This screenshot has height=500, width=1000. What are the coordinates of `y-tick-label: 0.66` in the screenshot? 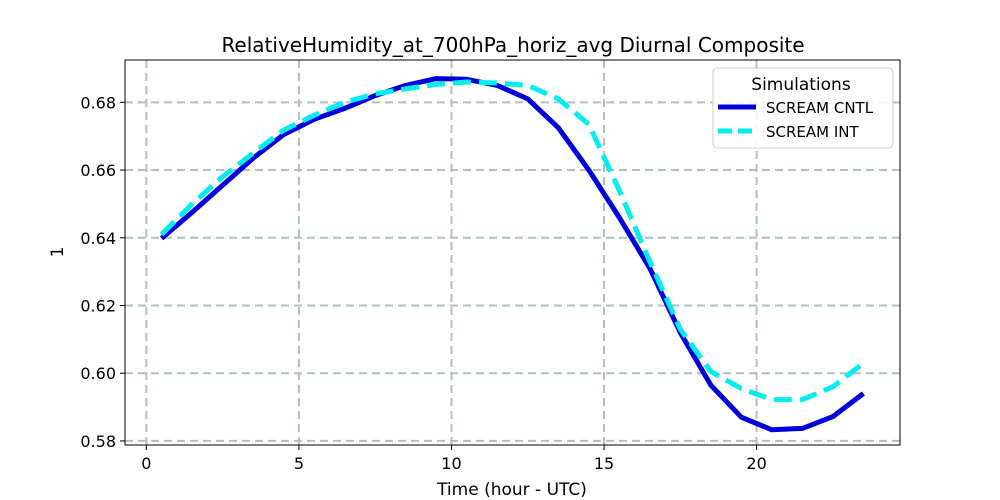 It's located at (98, 170).